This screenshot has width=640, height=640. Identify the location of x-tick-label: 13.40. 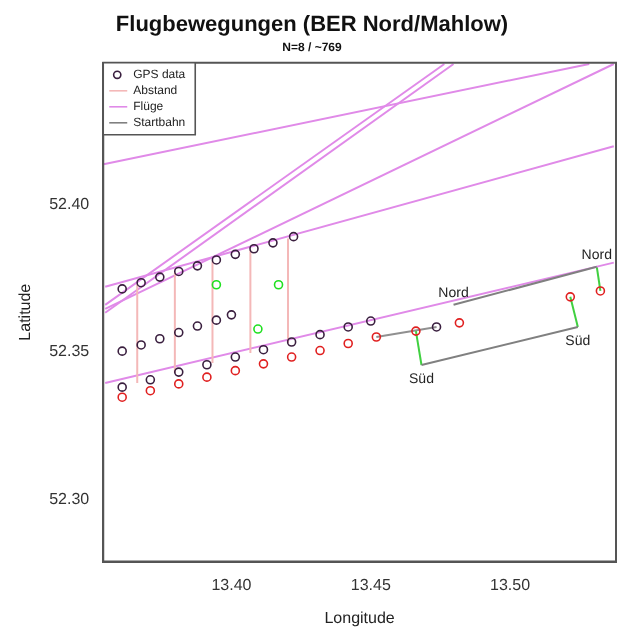
(232, 584).